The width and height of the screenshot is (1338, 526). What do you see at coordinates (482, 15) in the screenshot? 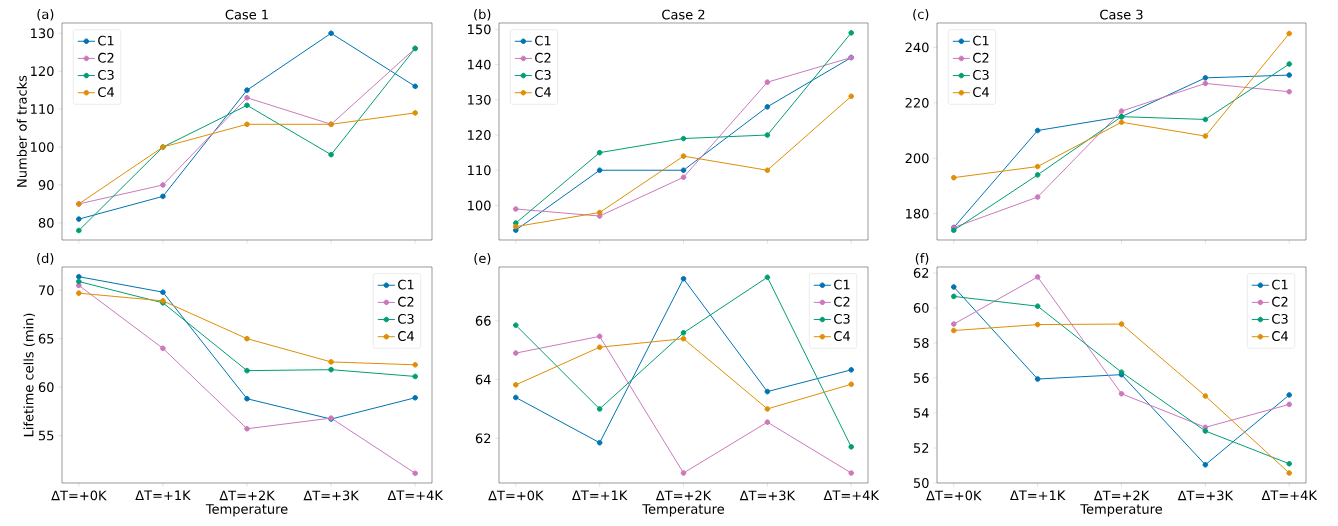
I see `text: (b)` at bounding box center [482, 15].